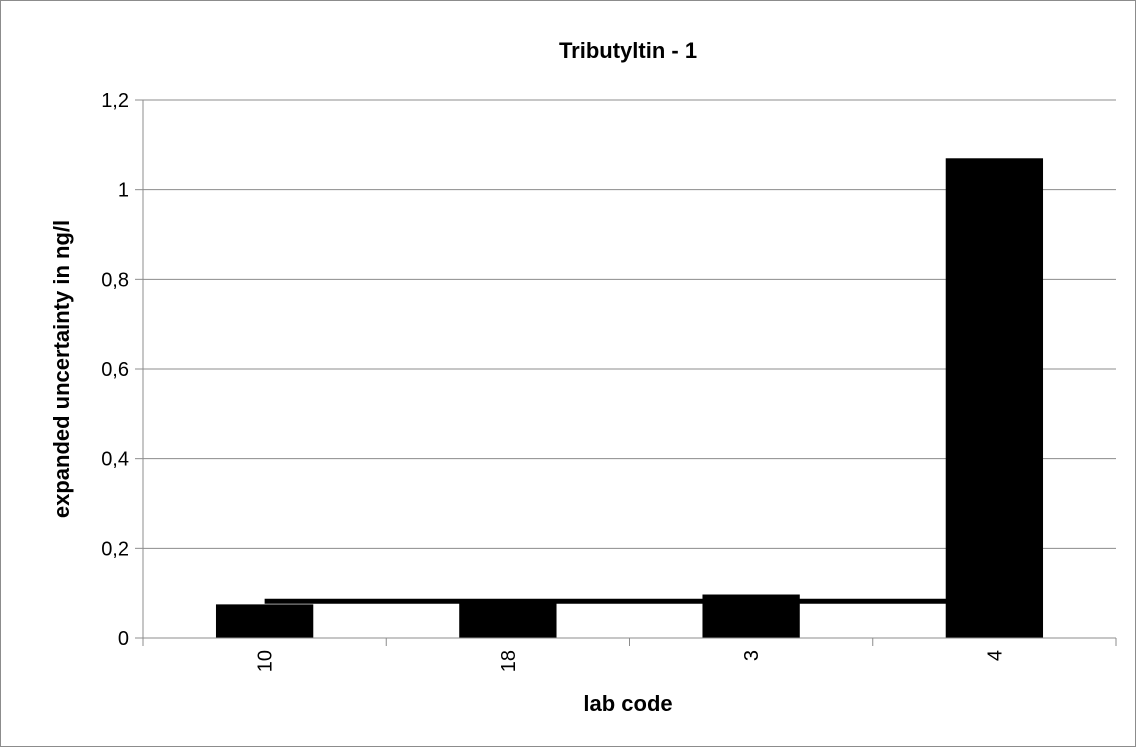 The image size is (1136, 751). What do you see at coordinates (115, 101) in the screenshot?
I see `y-tick-label: 1,2` at bounding box center [115, 101].